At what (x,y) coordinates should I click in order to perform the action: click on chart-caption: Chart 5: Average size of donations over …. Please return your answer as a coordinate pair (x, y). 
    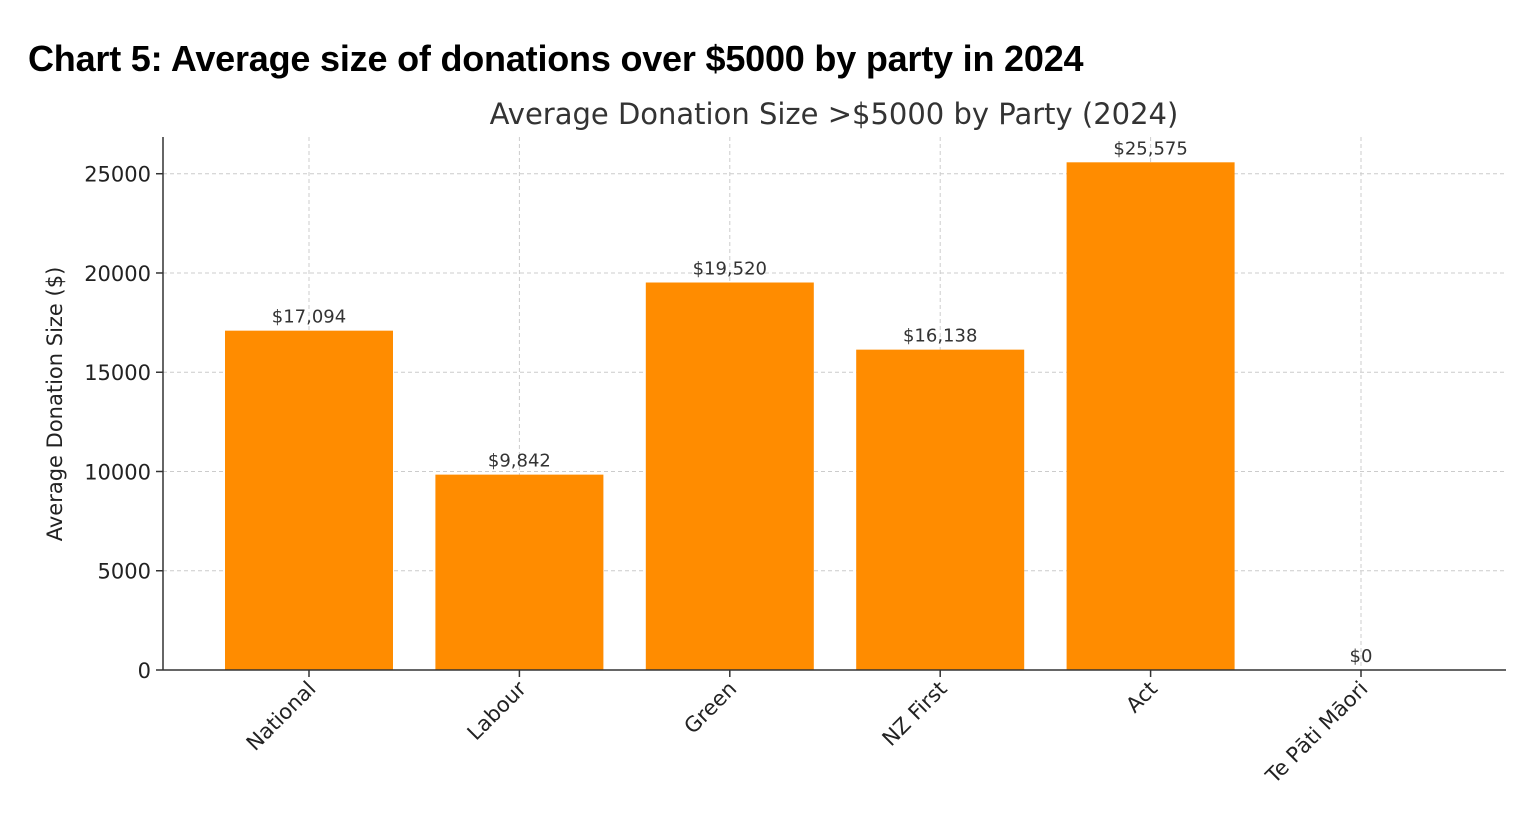
    Looking at the image, I should click on (556, 58).